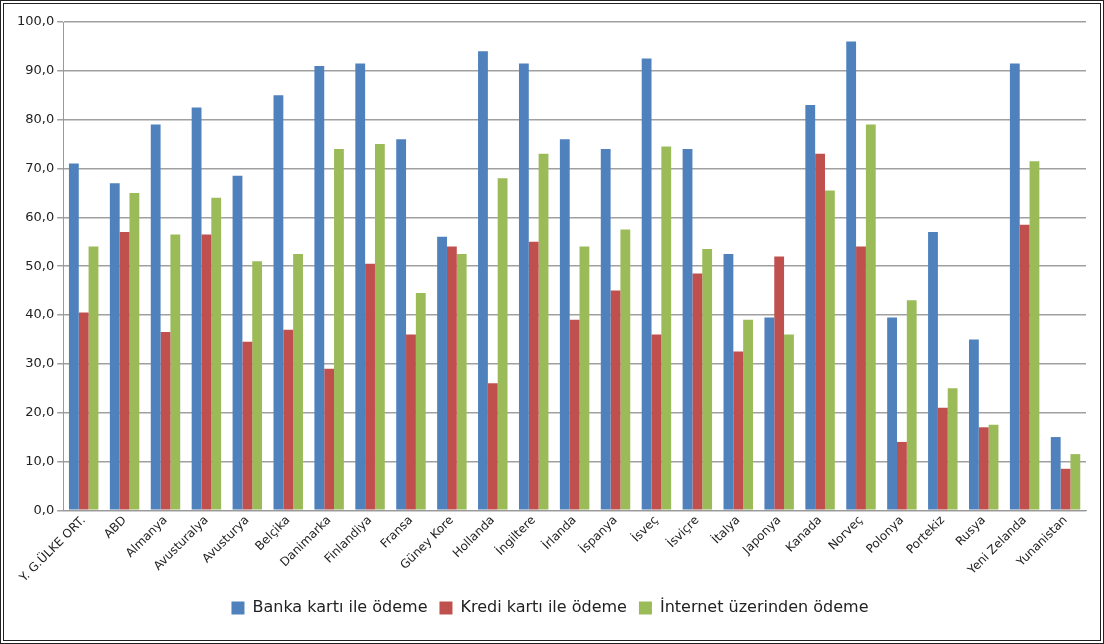 This screenshot has width=1104, height=644. Describe the element at coordinates (764, 607) in the screenshot. I see `legend-label: İnternet üzerinden ödeme` at that location.